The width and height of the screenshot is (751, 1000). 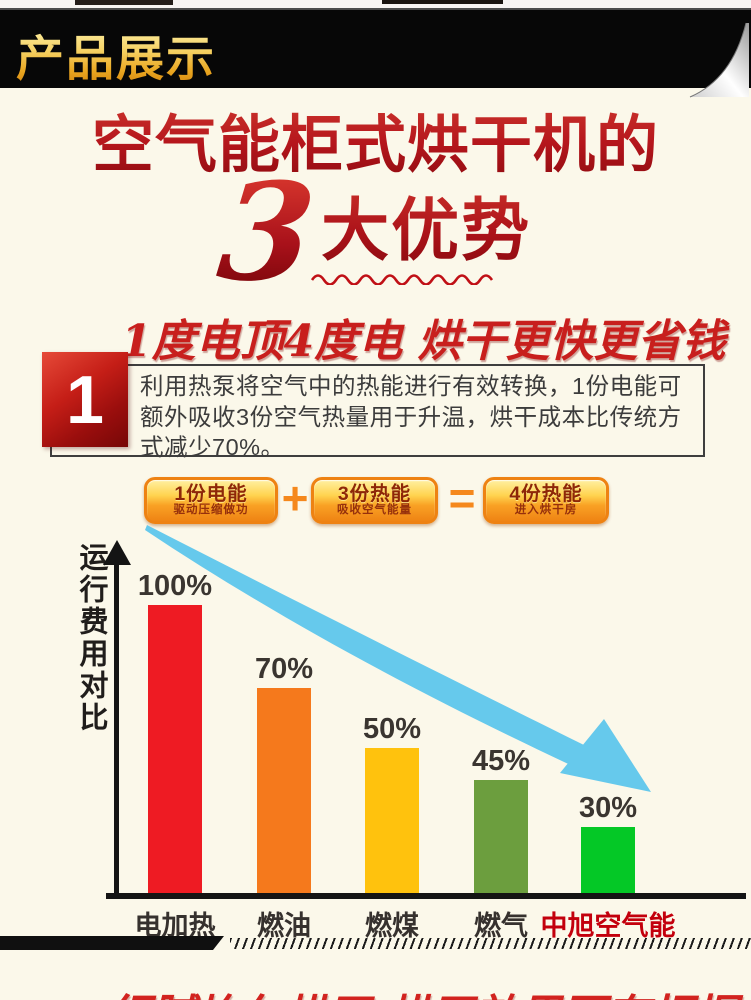 I want to click on formula-item-subtitle: 吸收空气能量, so click(x=374, y=510).